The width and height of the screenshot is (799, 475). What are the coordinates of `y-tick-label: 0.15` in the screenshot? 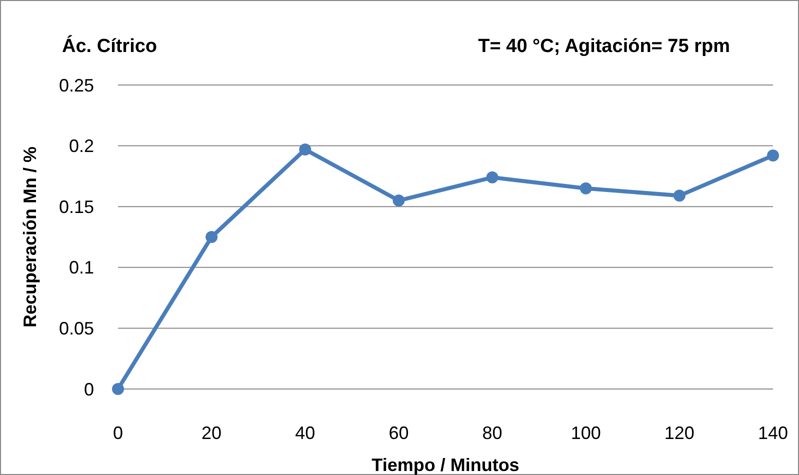 It's located at (76, 206).